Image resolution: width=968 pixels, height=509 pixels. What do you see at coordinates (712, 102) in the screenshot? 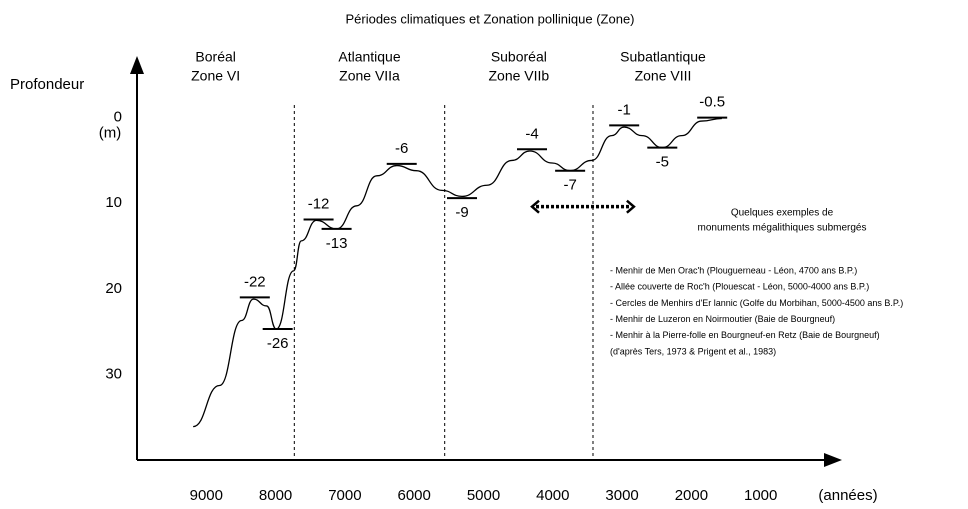
I see `level-label: -0.5` at bounding box center [712, 102].